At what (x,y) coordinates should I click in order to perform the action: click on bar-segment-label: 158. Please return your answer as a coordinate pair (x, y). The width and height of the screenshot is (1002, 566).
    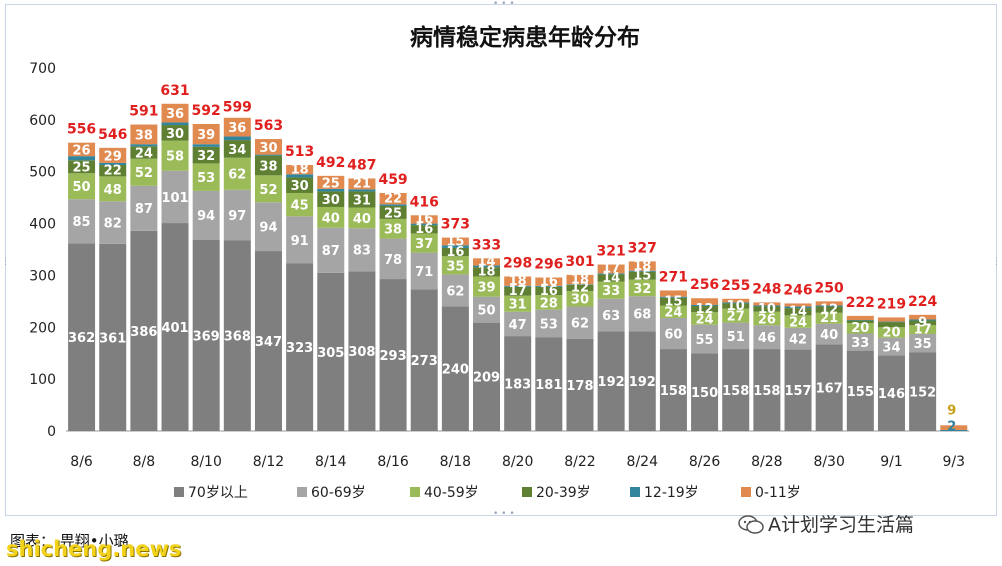
    Looking at the image, I should click on (766, 391).